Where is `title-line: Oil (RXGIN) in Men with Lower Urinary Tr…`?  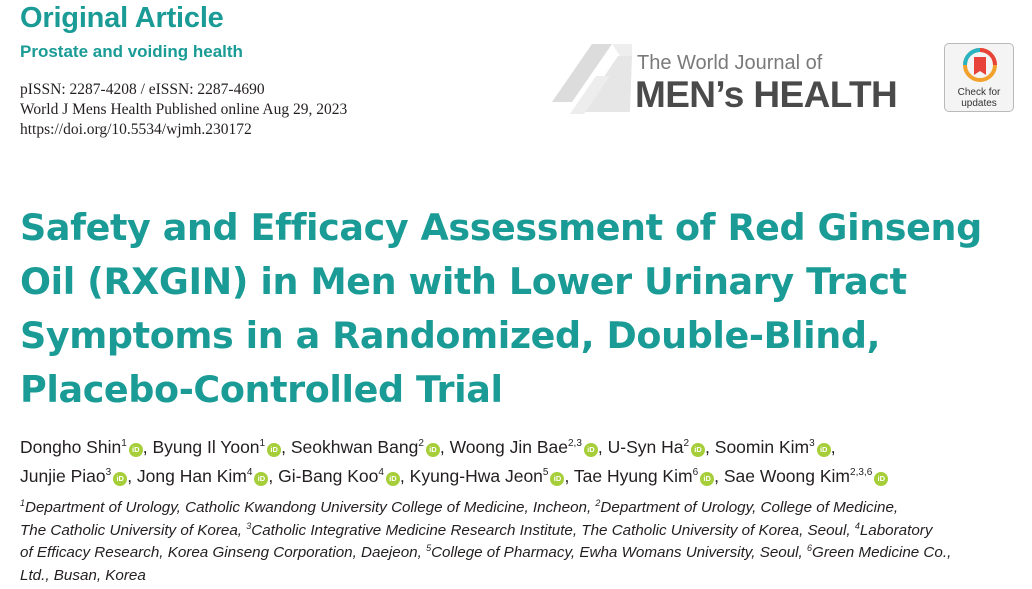 title-line: Oil (RXGIN) in Men with Lower Urinary Tr… is located at coordinates (463, 281).